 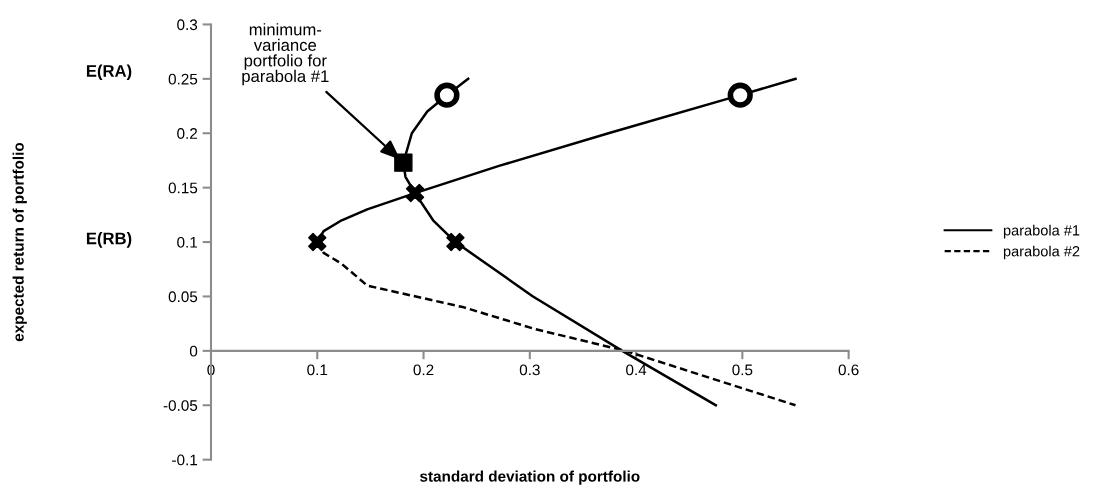 I want to click on x-tick-label: 0.6, so click(x=848, y=370).